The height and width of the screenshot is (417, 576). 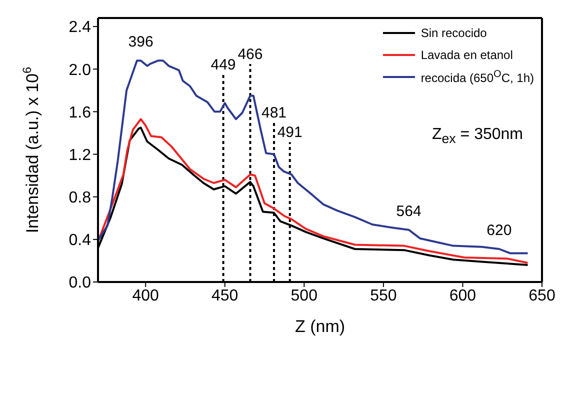 I want to click on annotation: Z$_{ex}$ = 350nm, so click(x=477, y=136).